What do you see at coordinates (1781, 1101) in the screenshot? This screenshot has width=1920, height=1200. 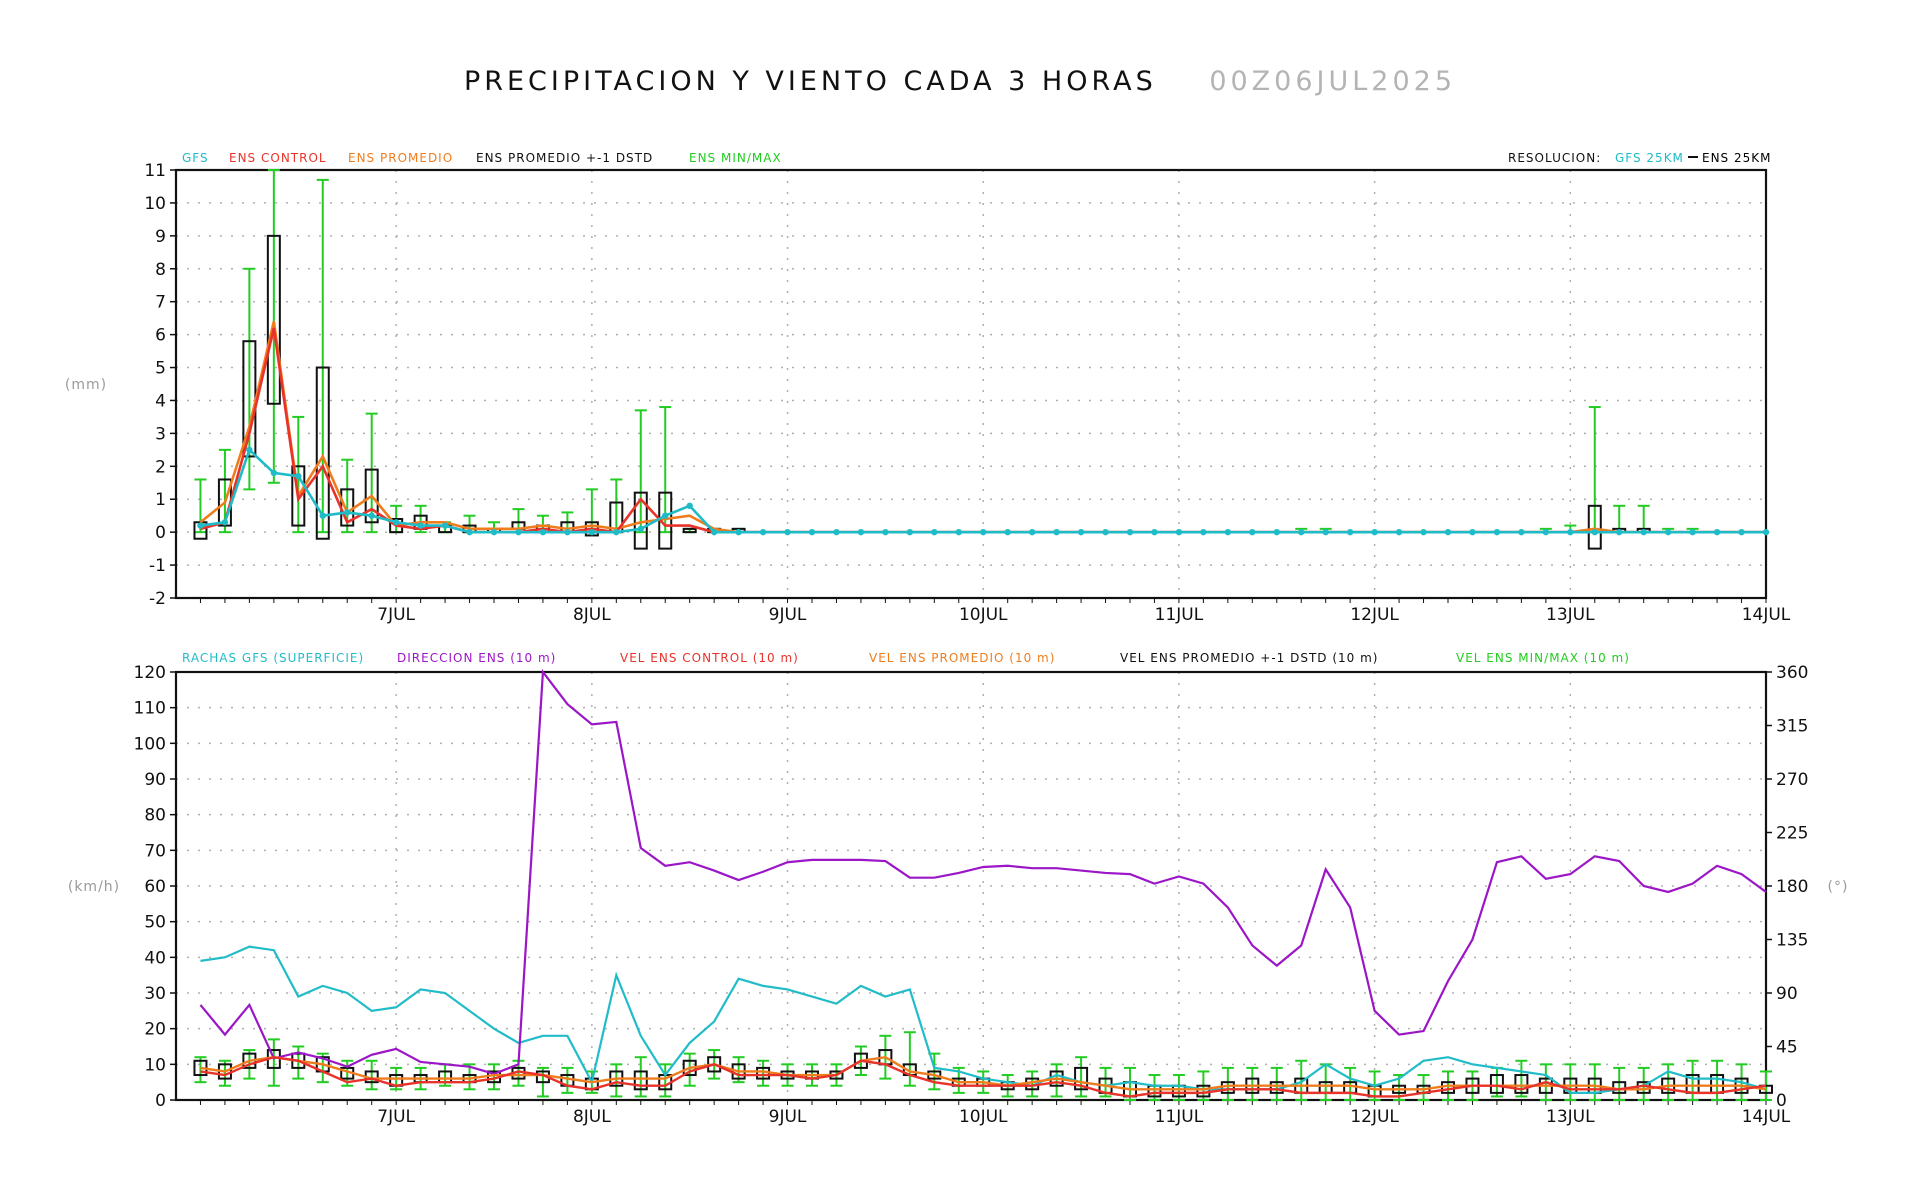 I see `y-right-tick-label: 0` at bounding box center [1781, 1101].